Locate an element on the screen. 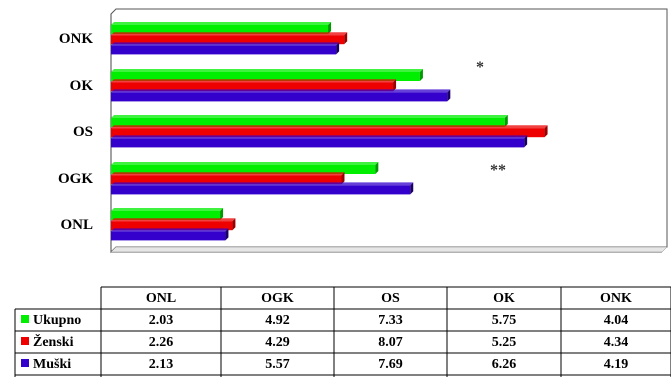  legend-key-muki is located at coordinates (25, 363).